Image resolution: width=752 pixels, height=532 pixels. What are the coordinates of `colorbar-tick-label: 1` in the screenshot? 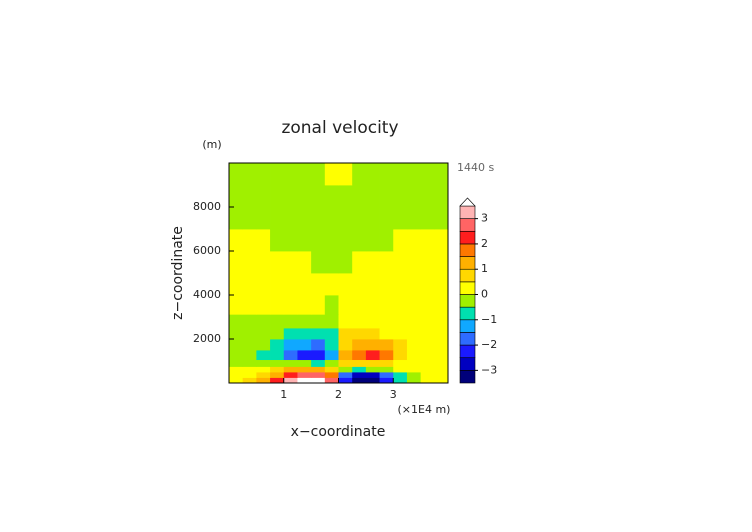 It's located at (484, 268).